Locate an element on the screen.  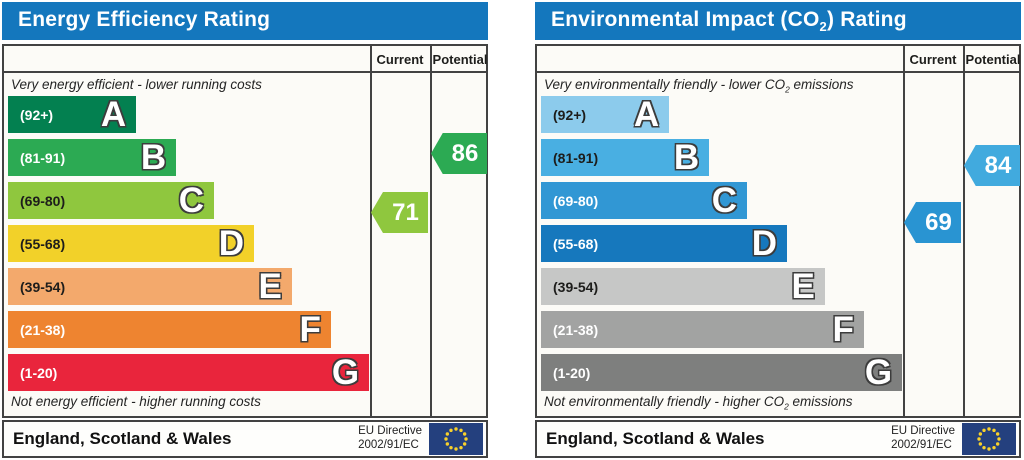
co2-chart-title: Environmental Impact (CO2) Rating is located at coordinates (729, 21).